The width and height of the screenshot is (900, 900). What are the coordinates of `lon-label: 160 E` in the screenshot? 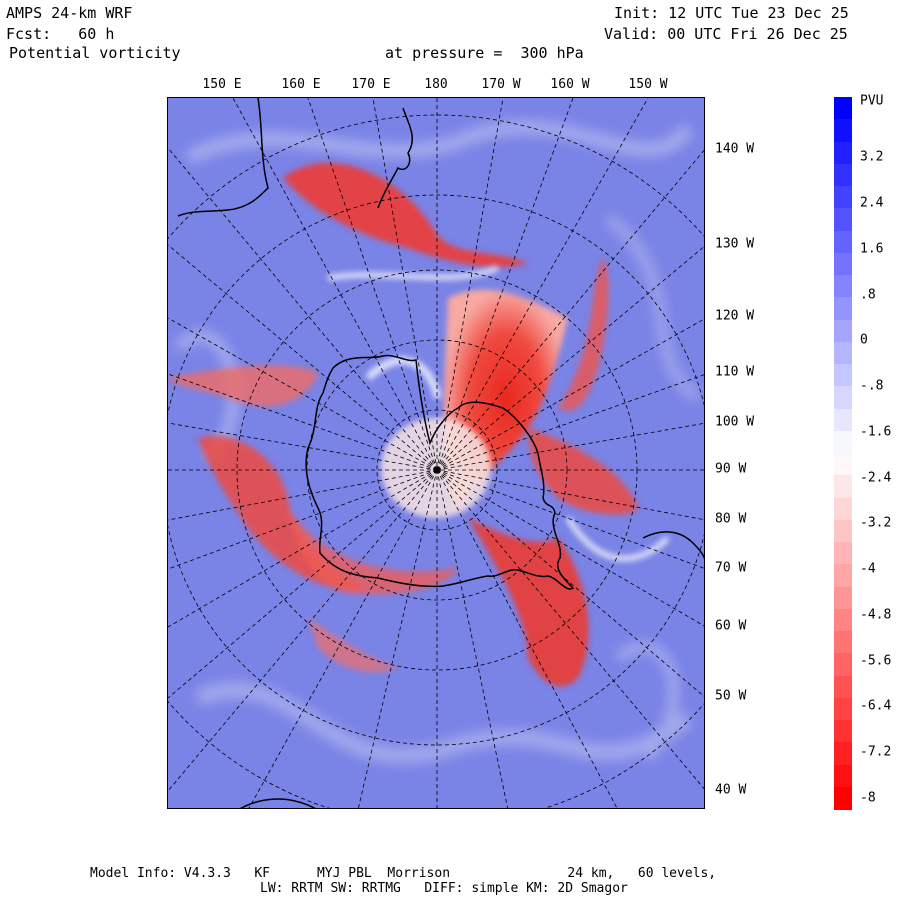 It's located at (301, 84).